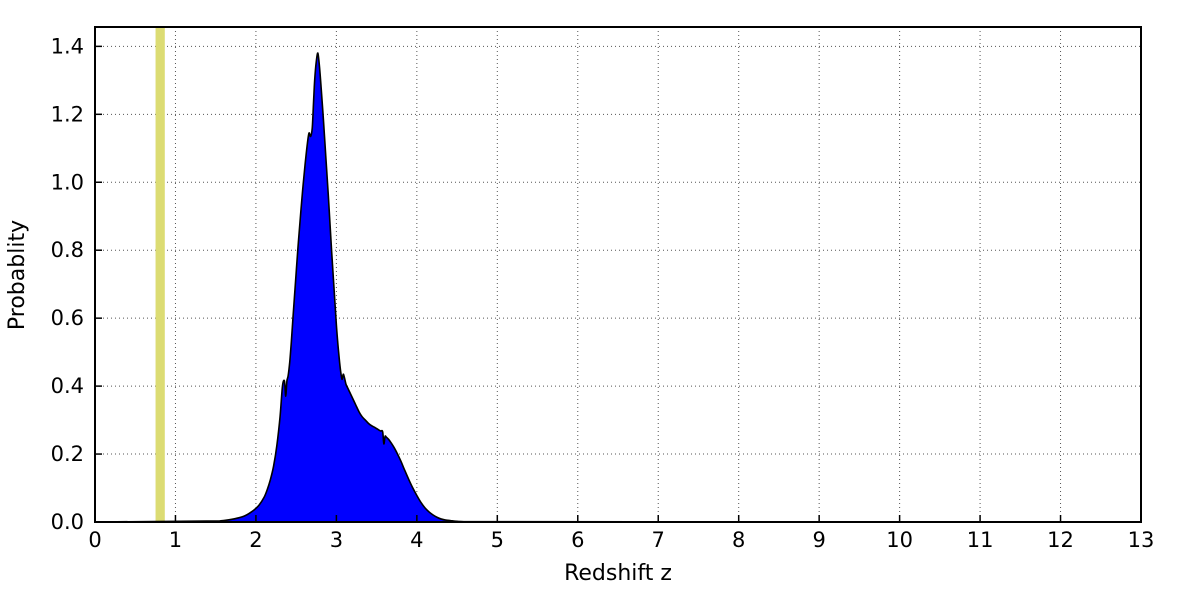 The image size is (1200, 600). I want to click on y-tick-label-1.2: 1.2, so click(67, 114).